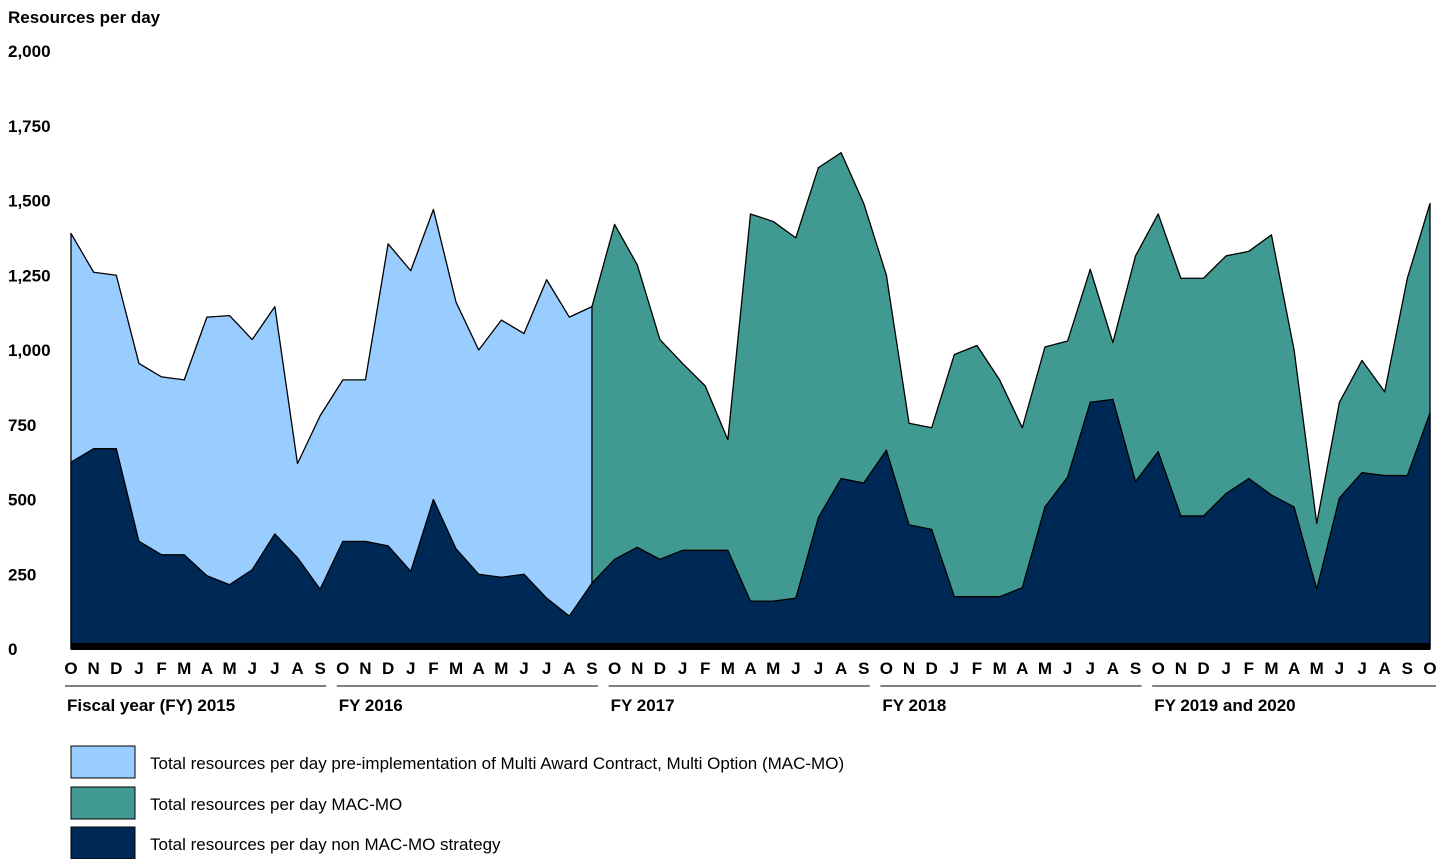 Image resolution: width=1452 pixels, height=859 pixels. What do you see at coordinates (643, 705) in the screenshot?
I see `group-label: FY 2017` at bounding box center [643, 705].